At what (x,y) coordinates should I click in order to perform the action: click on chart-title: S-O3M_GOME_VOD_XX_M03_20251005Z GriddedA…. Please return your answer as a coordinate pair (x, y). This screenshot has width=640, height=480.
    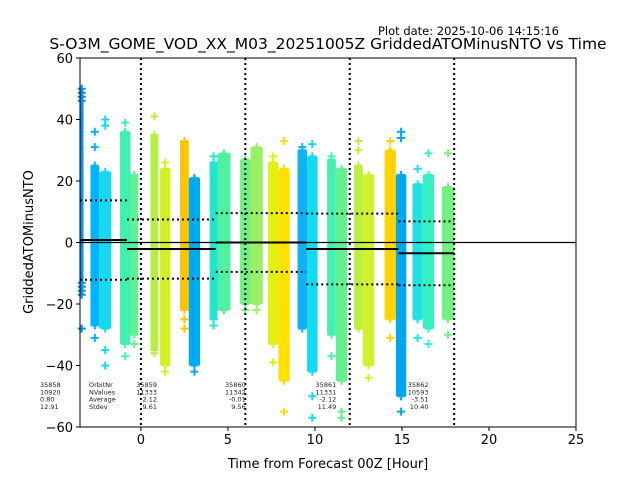
    Looking at the image, I should click on (327, 44).